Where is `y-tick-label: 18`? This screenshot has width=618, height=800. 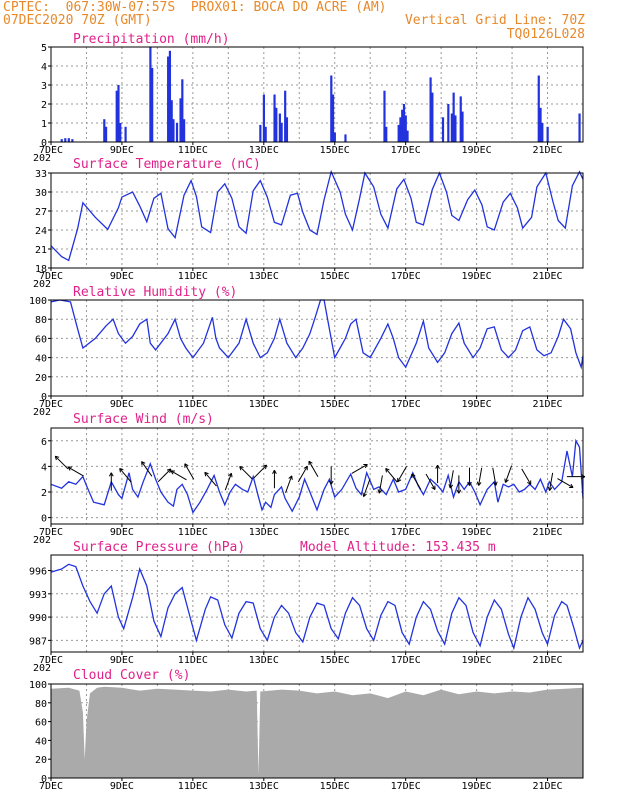 y-tick-label: 18 is located at coordinates (41, 269).